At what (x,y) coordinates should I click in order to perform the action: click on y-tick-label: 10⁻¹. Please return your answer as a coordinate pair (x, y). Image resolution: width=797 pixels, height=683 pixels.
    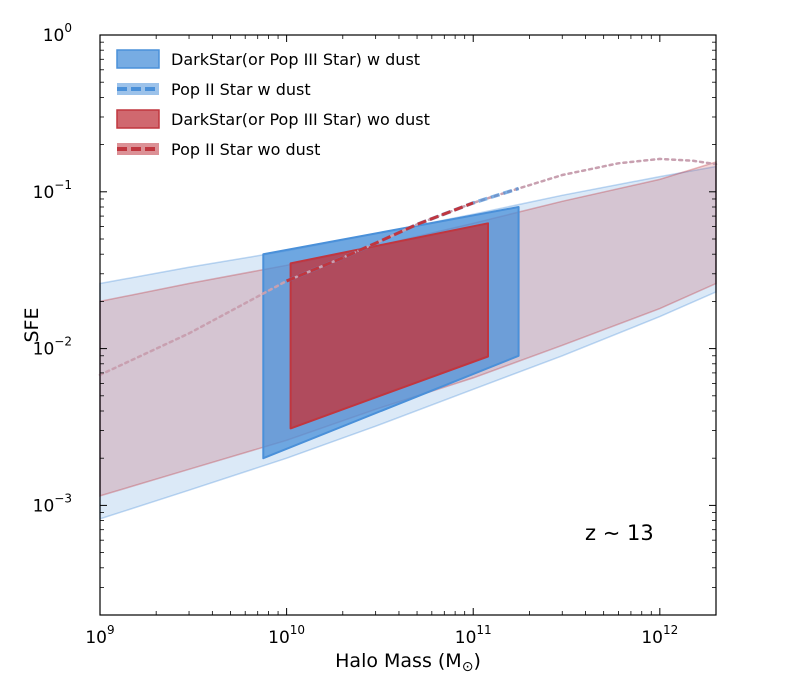
    Looking at the image, I should click on (52, 190).